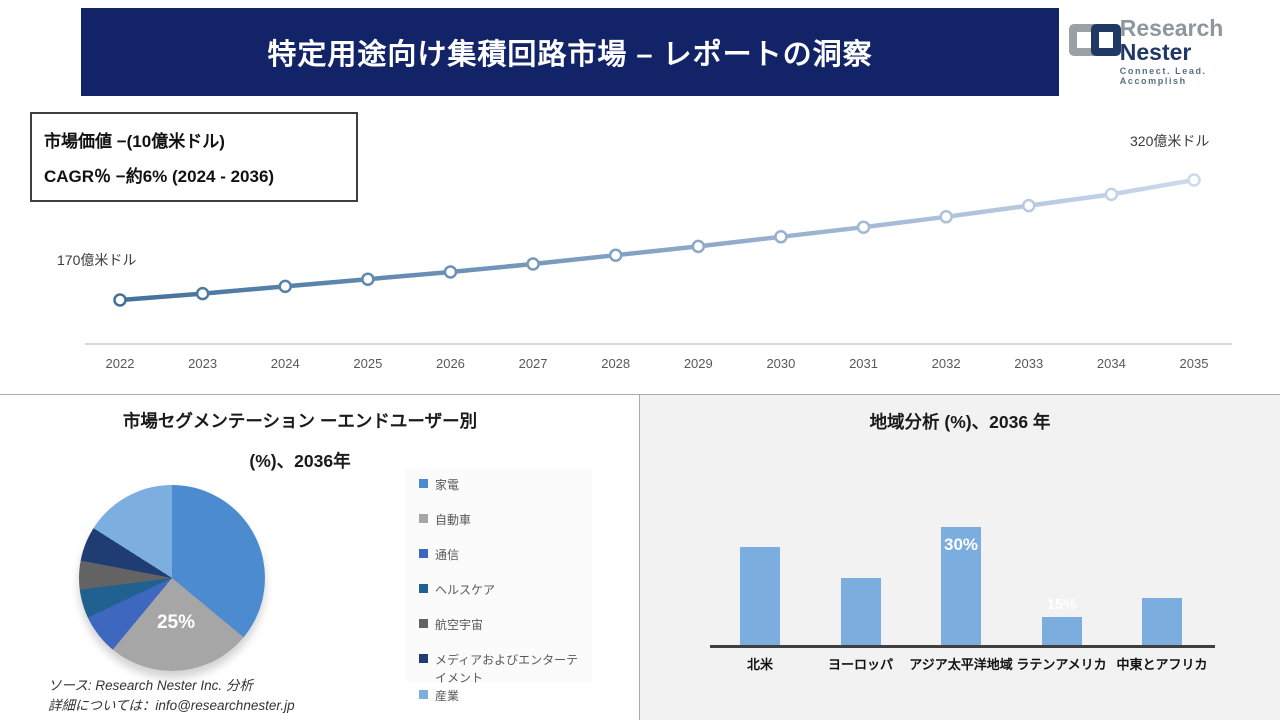 This screenshot has height=720, width=1280. I want to click on bar-category-label: アジア太平洋地域, so click(961, 664).